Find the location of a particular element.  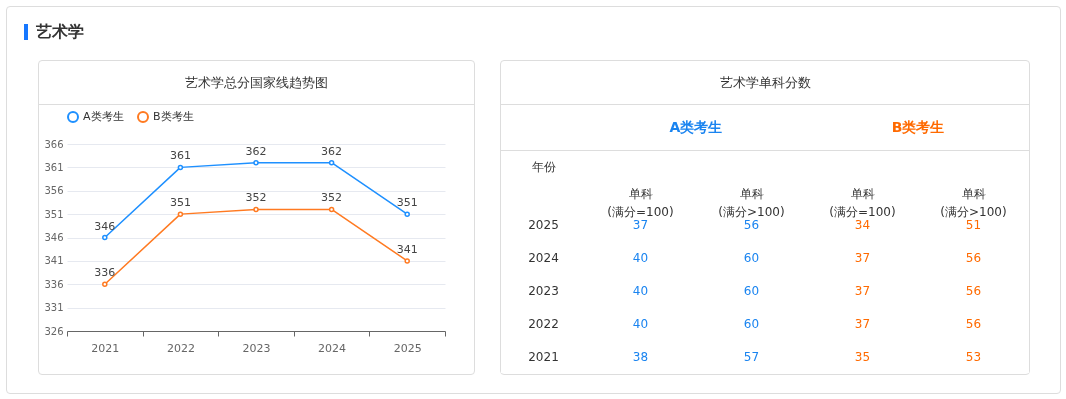

data-label: 336 is located at coordinates (105, 273).